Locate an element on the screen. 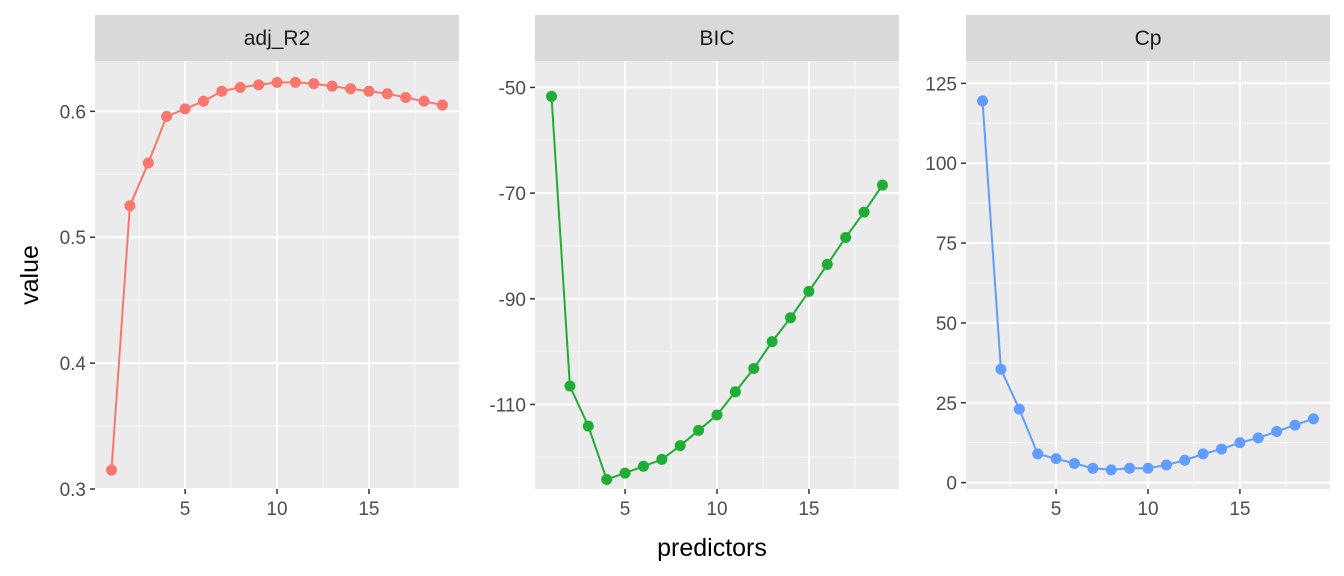 This screenshot has height=576, width=1344. y-tick-label: 0.3 is located at coordinates (73, 490).